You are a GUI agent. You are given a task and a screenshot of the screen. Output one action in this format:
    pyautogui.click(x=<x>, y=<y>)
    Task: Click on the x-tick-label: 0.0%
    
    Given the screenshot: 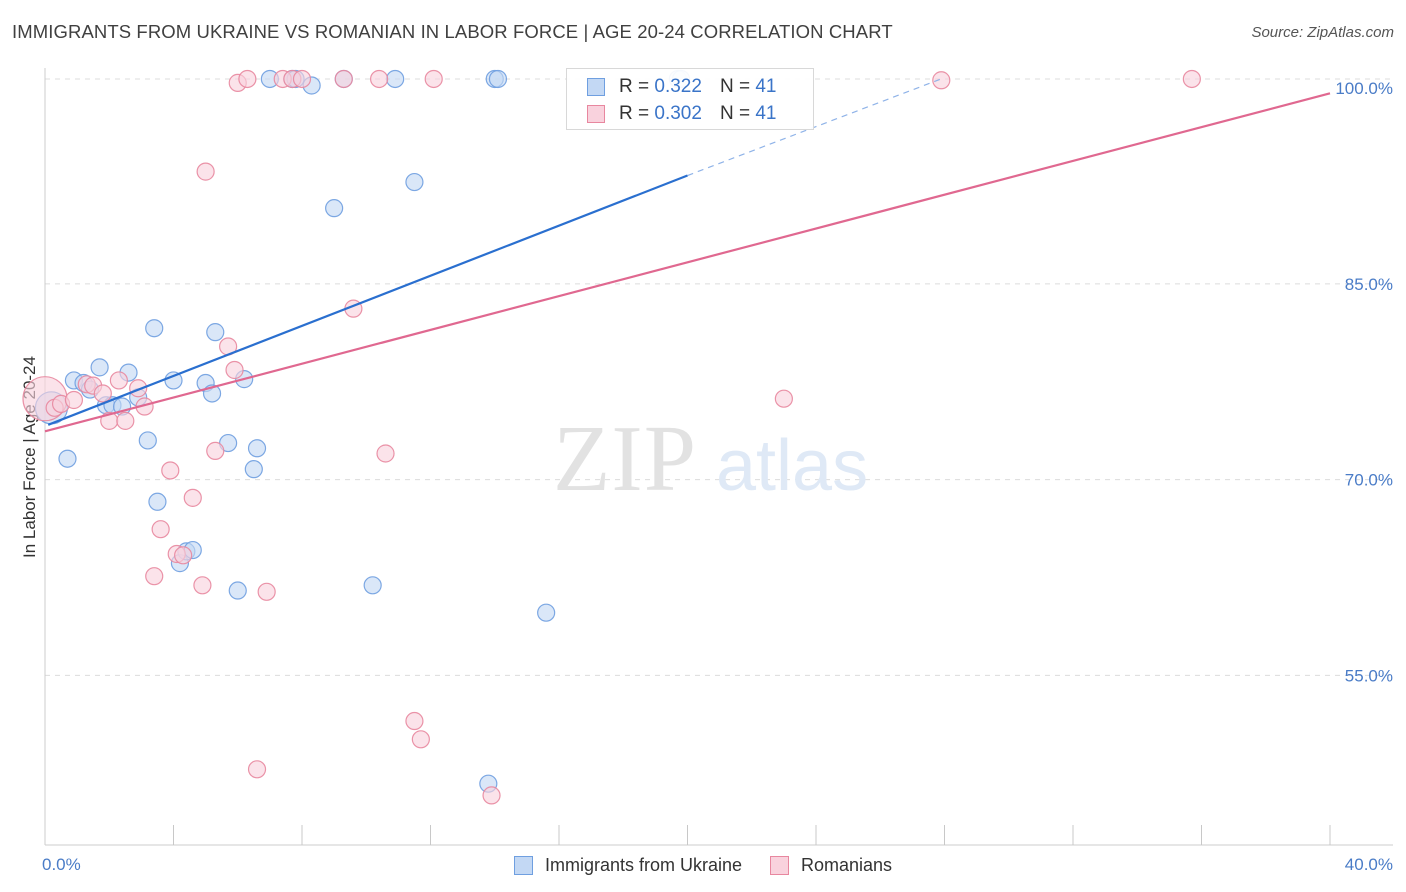 What is the action you would take?
    pyautogui.click(x=61, y=864)
    